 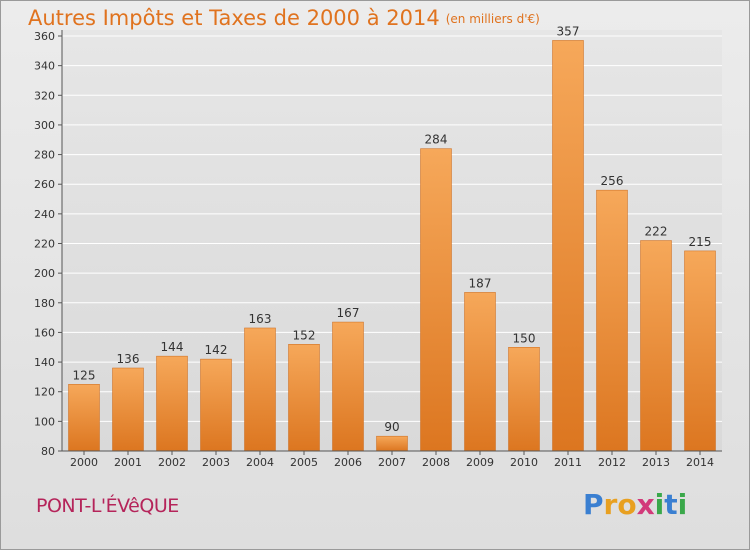 I want to click on bar-value-label: 142, so click(x=216, y=350).